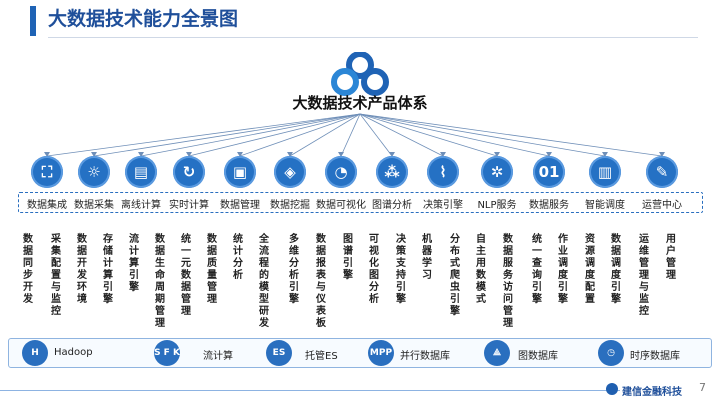 This screenshot has width=720, height=405. What do you see at coordinates (321, 356) in the screenshot?
I see `technology-label: 托管ES` at bounding box center [321, 356].